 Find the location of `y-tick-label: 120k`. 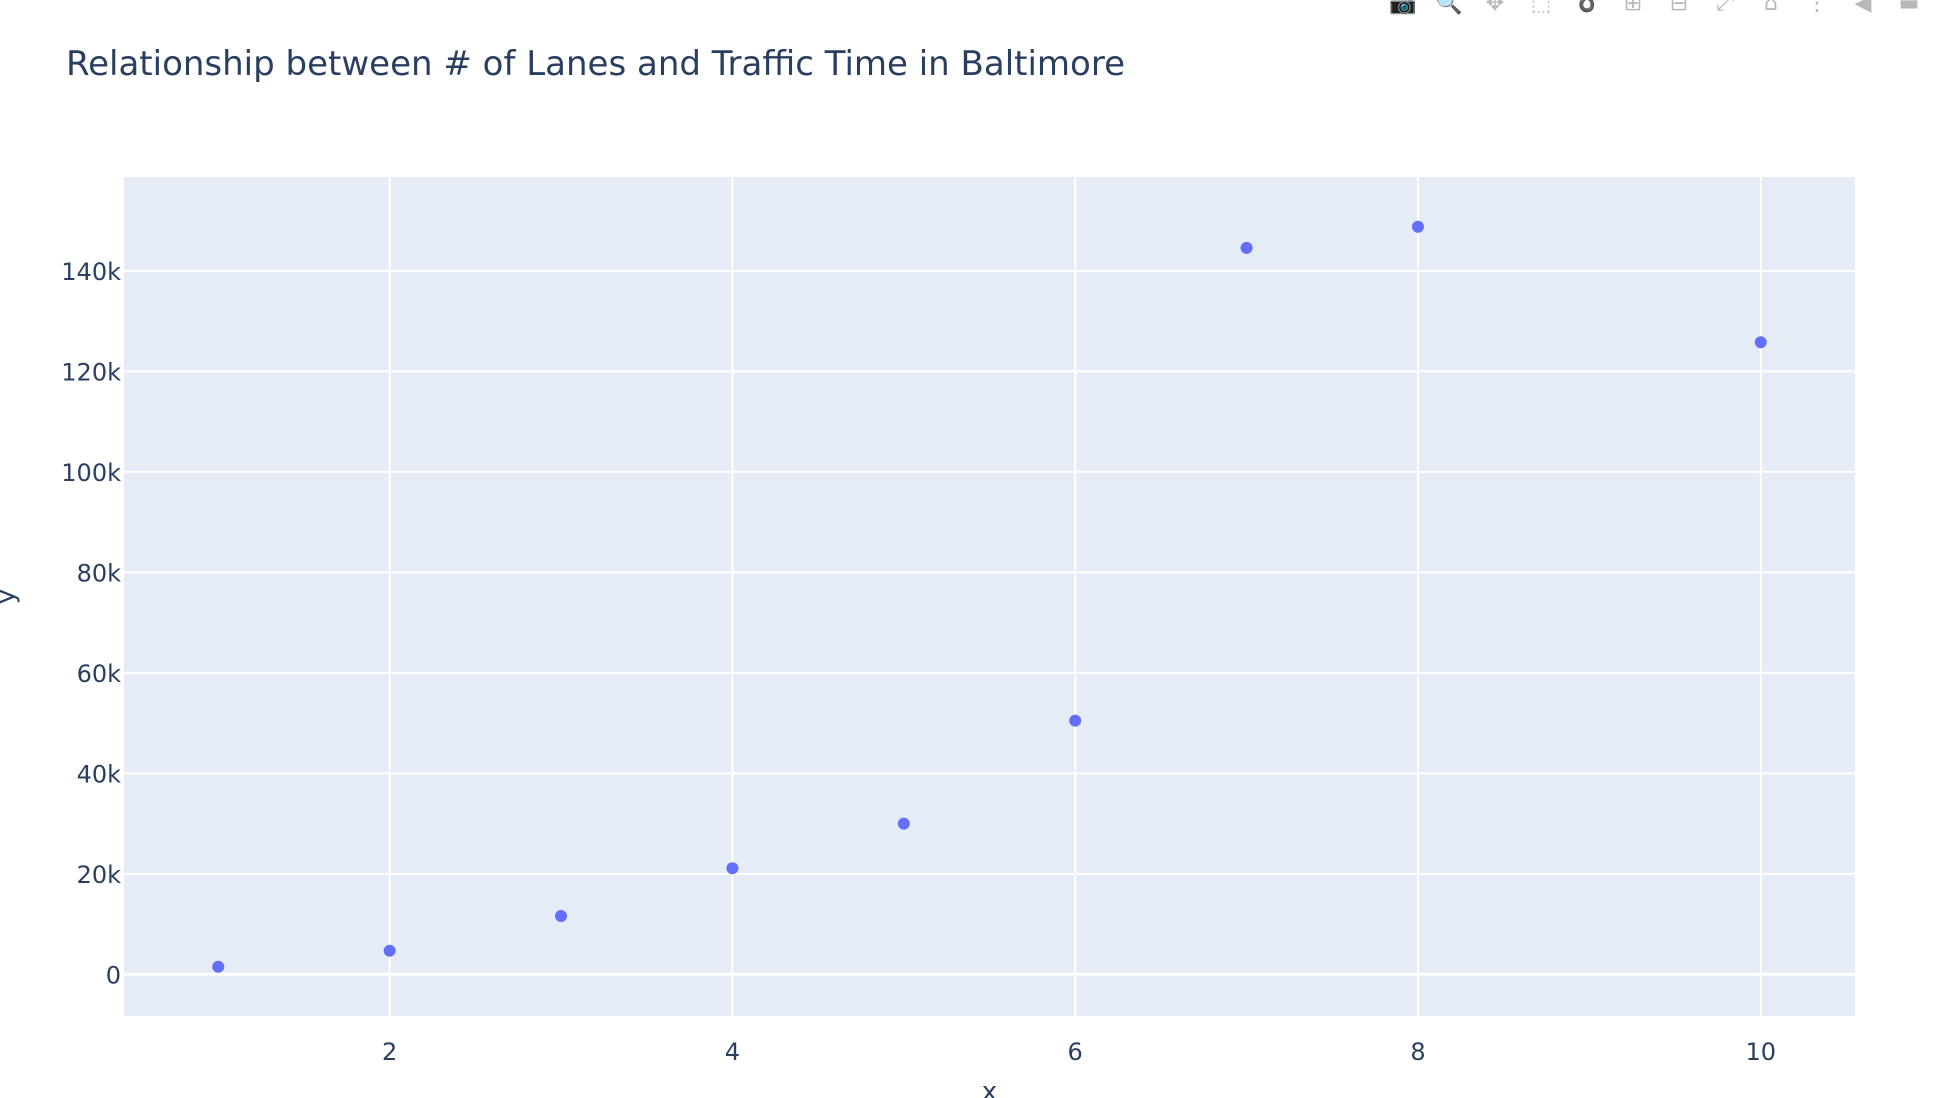

y-tick-label: 120k is located at coordinates (91, 372).